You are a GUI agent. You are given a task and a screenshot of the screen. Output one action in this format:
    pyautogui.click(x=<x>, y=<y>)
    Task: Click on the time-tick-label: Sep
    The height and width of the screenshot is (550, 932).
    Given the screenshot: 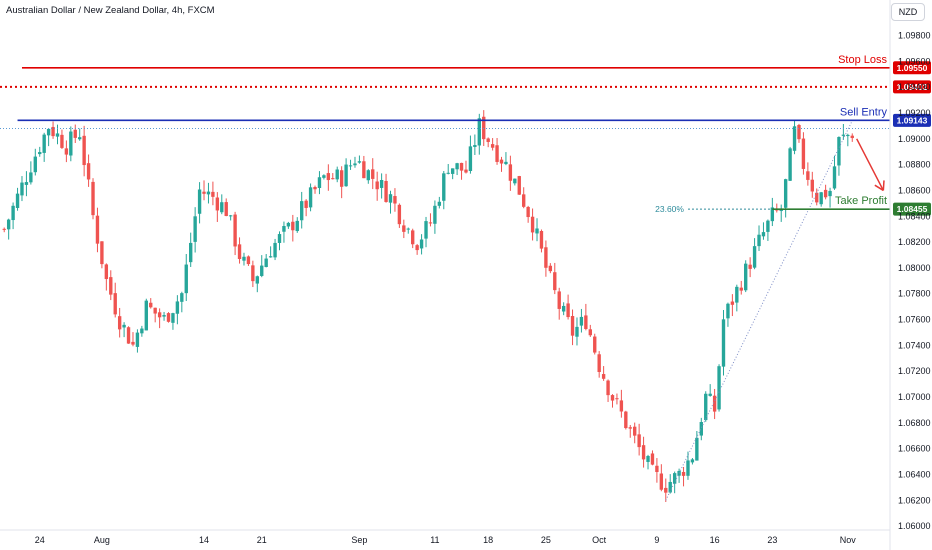 What is the action you would take?
    pyautogui.click(x=359, y=540)
    